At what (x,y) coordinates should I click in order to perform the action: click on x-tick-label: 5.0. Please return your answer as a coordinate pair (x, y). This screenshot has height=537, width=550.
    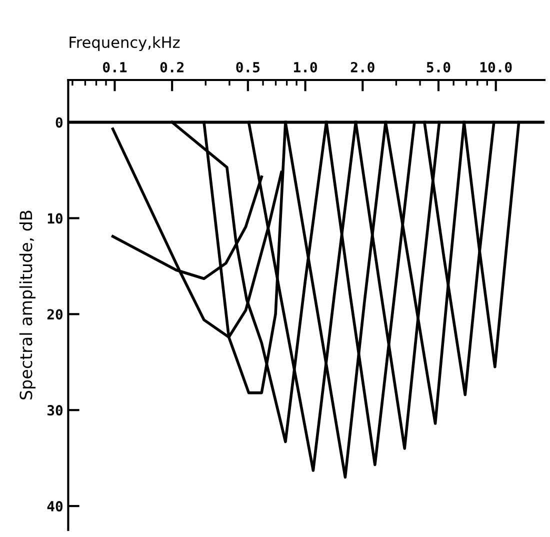
    Looking at the image, I should click on (438, 67).